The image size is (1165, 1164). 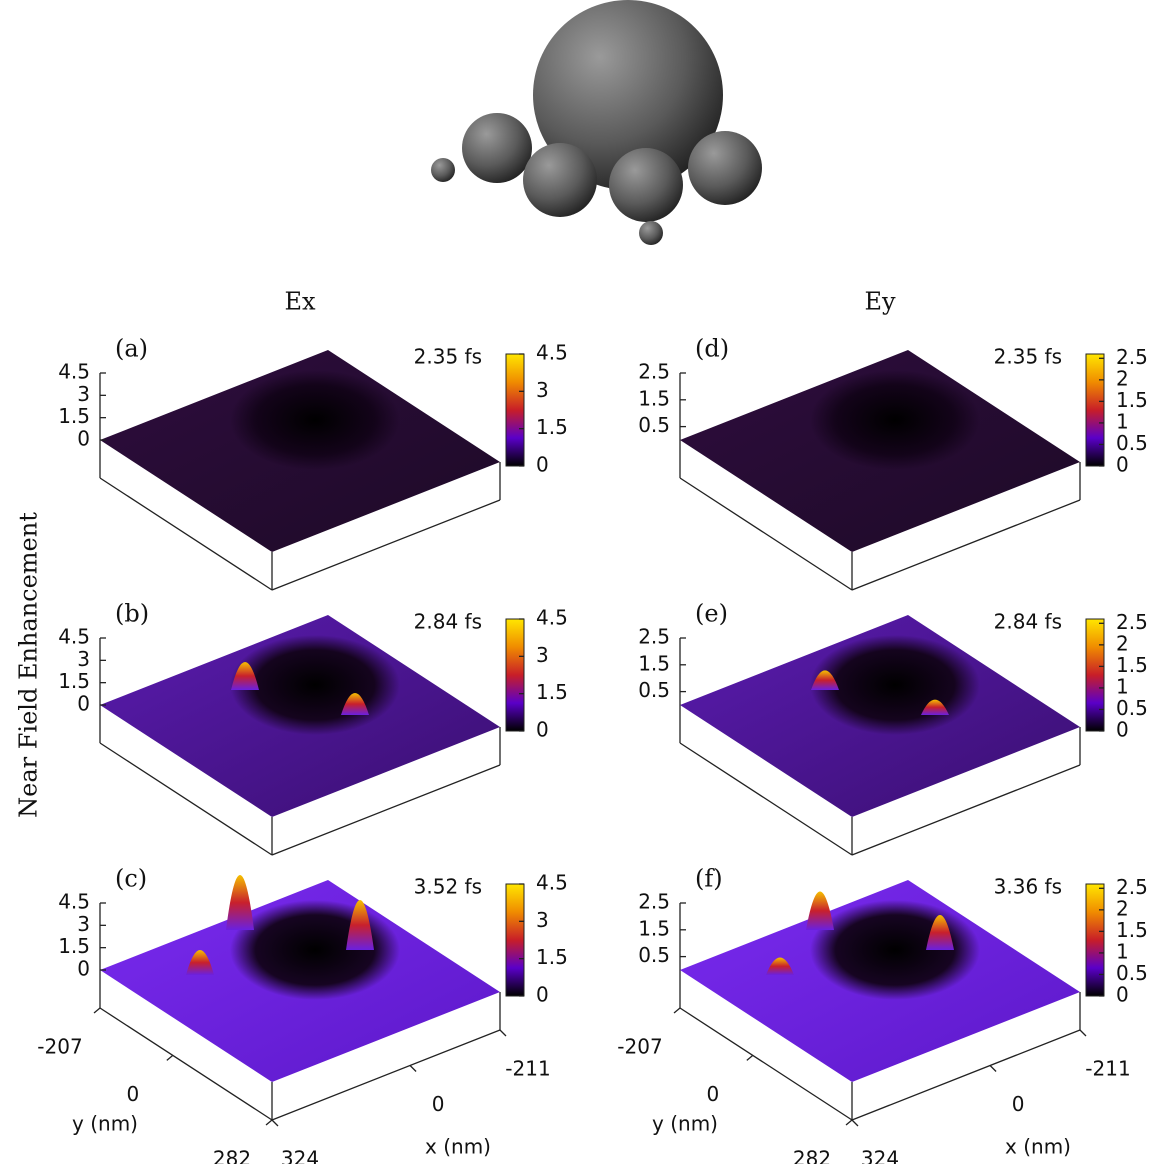 I want to click on column-title: Ex, so click(x=300, y=302).